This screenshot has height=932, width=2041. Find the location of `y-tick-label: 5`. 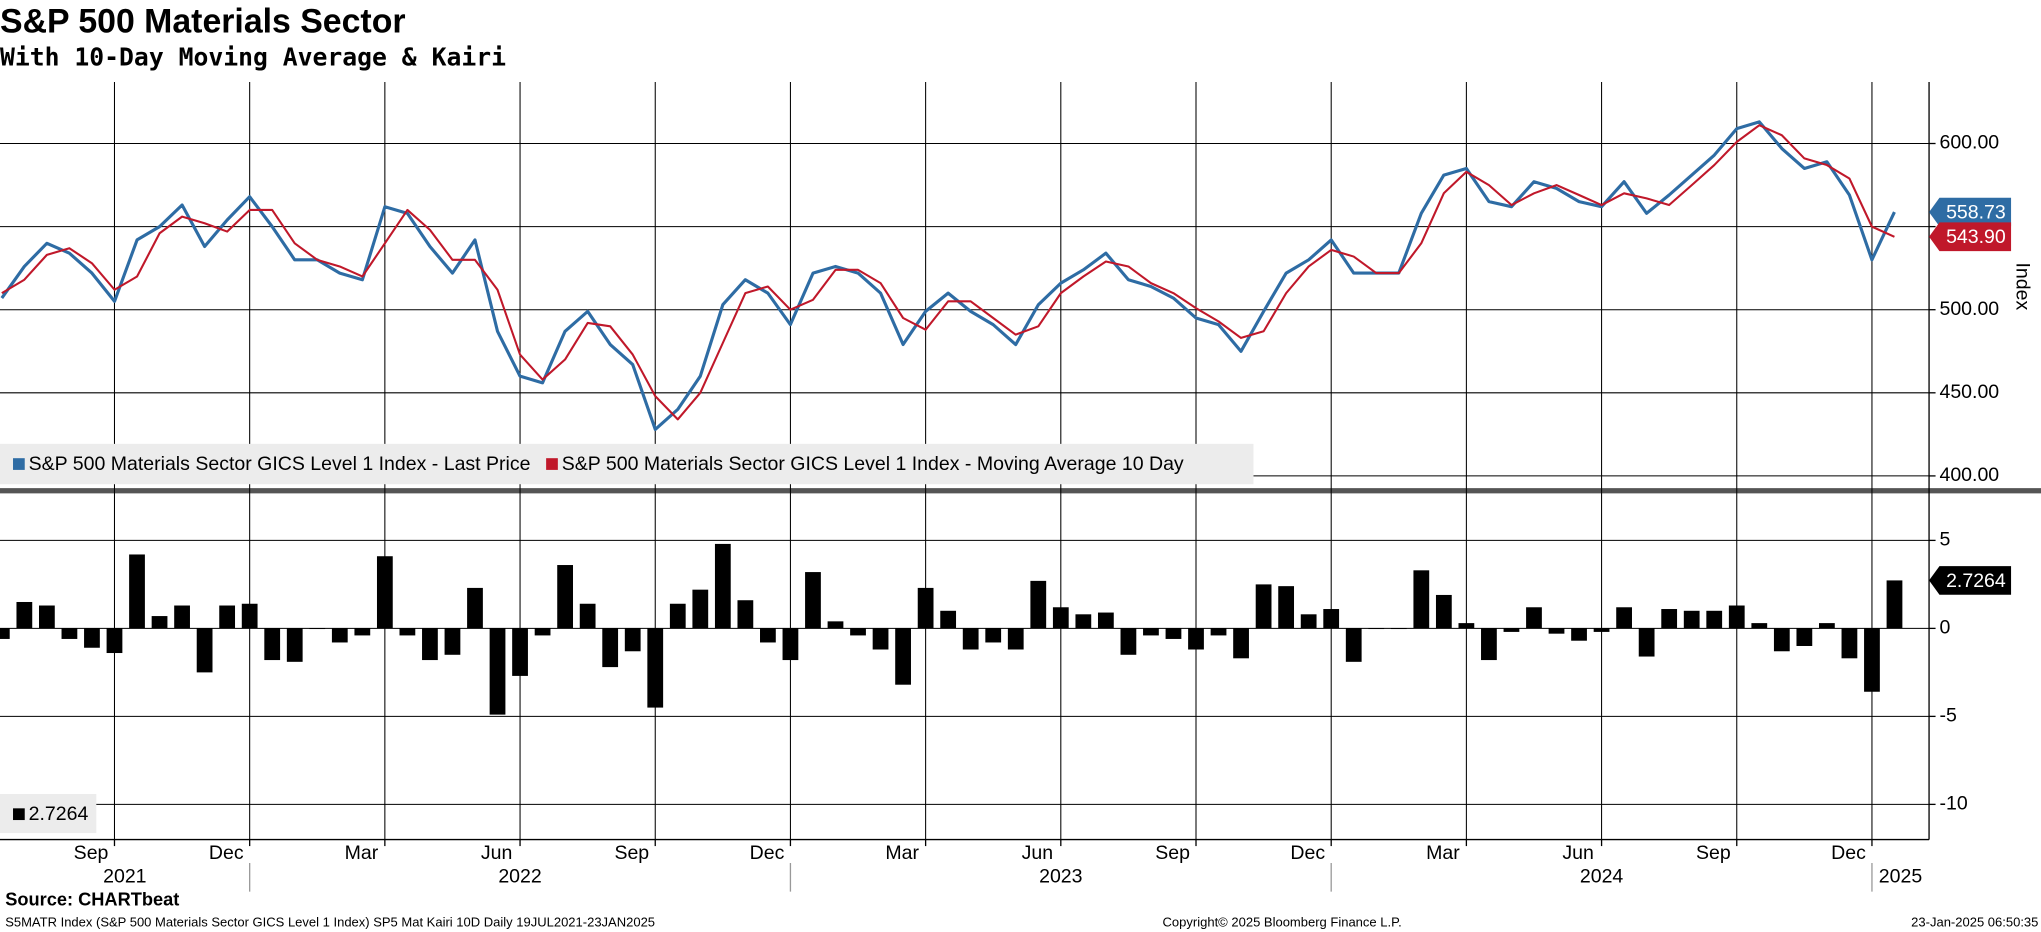

y-tick-label: 5 is located at coordinates (1944, 540).